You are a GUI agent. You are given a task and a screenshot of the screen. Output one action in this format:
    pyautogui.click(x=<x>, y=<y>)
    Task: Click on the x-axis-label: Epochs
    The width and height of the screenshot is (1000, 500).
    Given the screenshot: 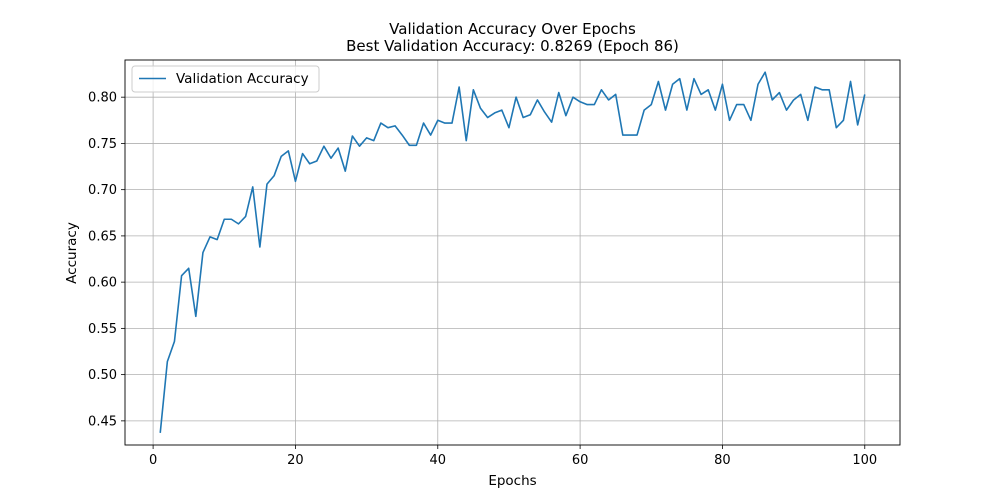 What is the action you would take?
    pyautogui.click(x=512, y=481)
    